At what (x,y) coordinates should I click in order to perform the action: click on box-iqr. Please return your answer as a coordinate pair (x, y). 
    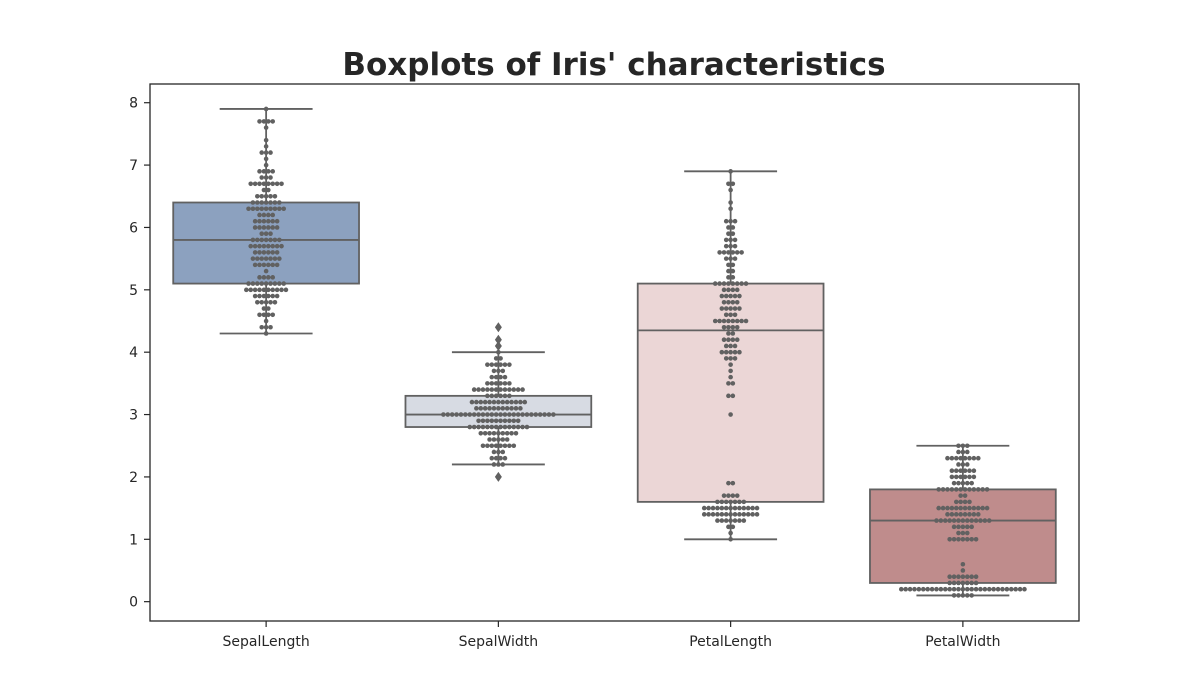
    Looking at the image, I should click on (963, 536).